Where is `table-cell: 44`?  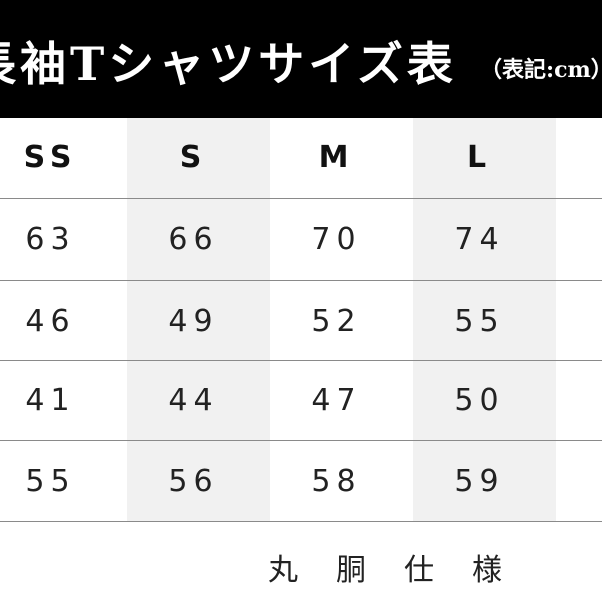 table-cell: 44 is located at coordinates (193, 400).